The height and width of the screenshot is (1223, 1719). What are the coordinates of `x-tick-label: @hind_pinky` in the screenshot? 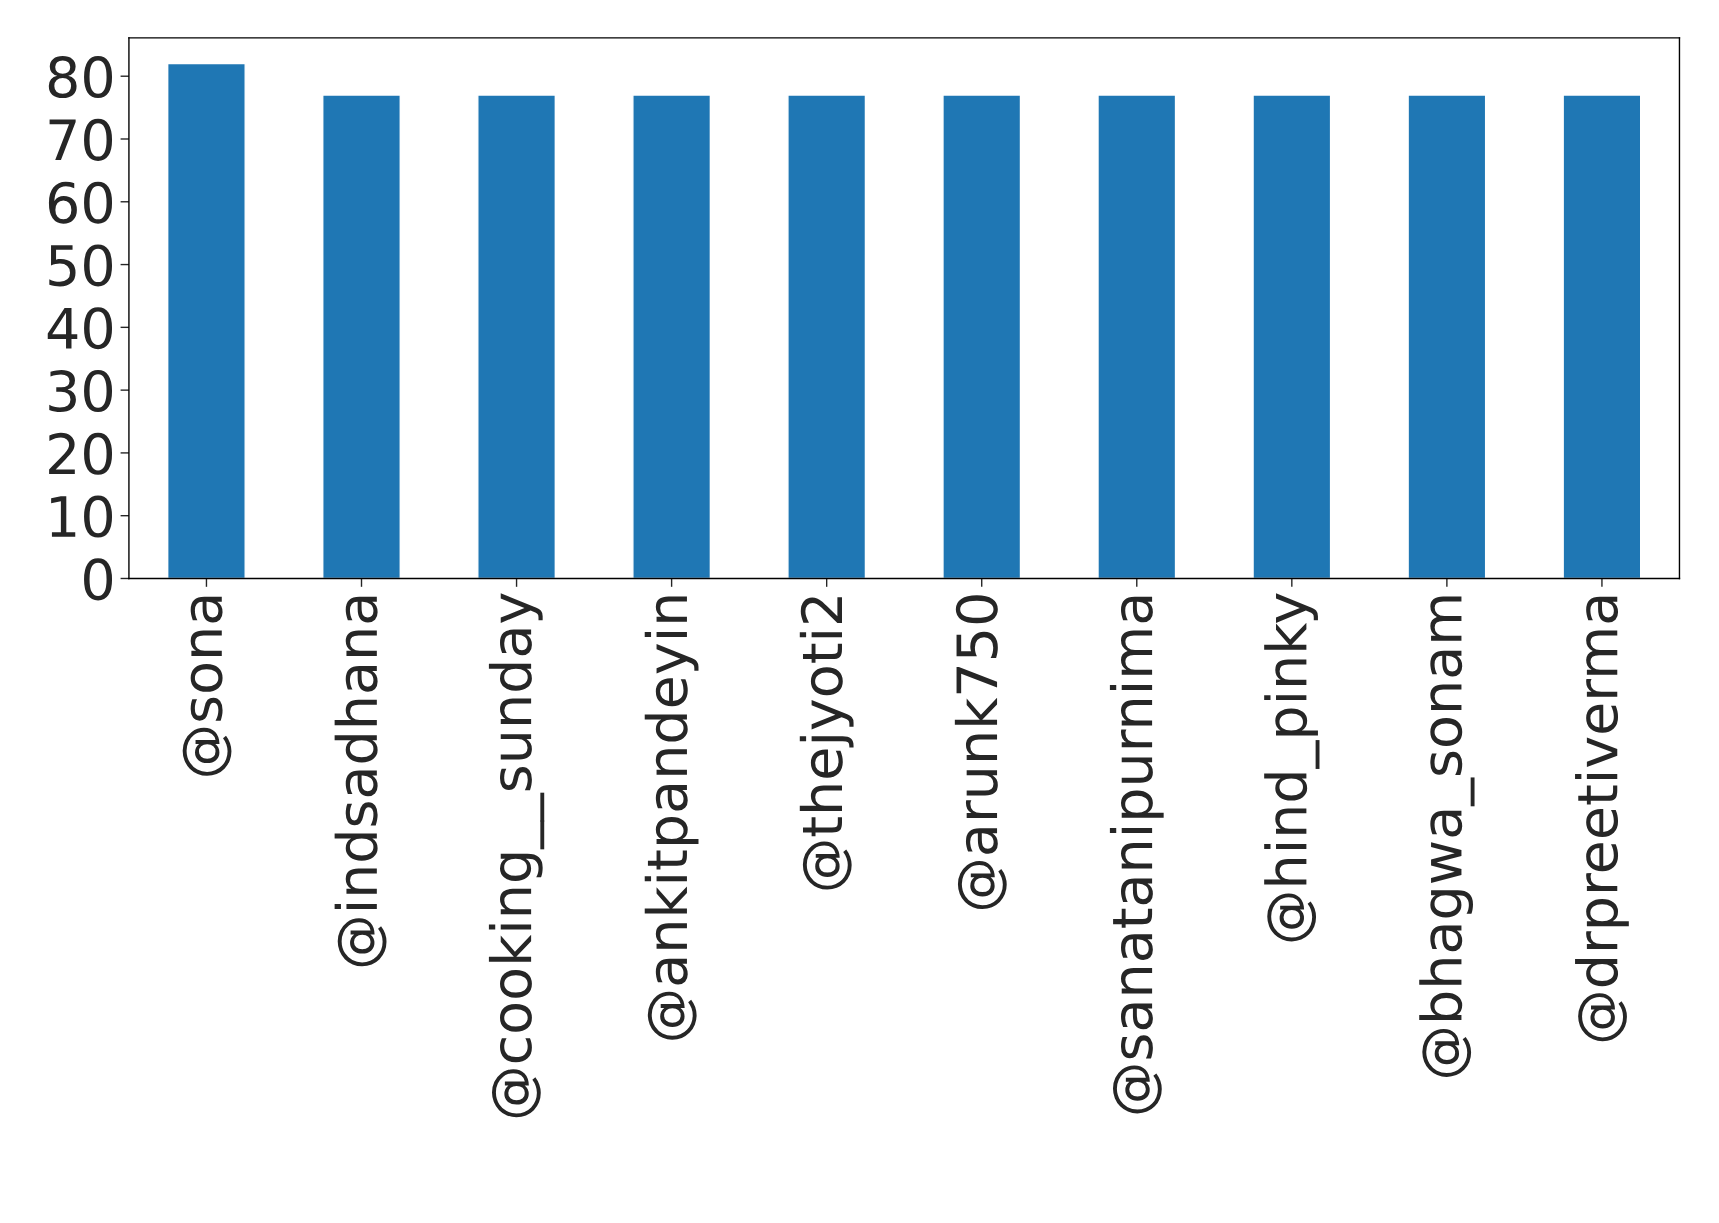 It's located at (1292, 767).